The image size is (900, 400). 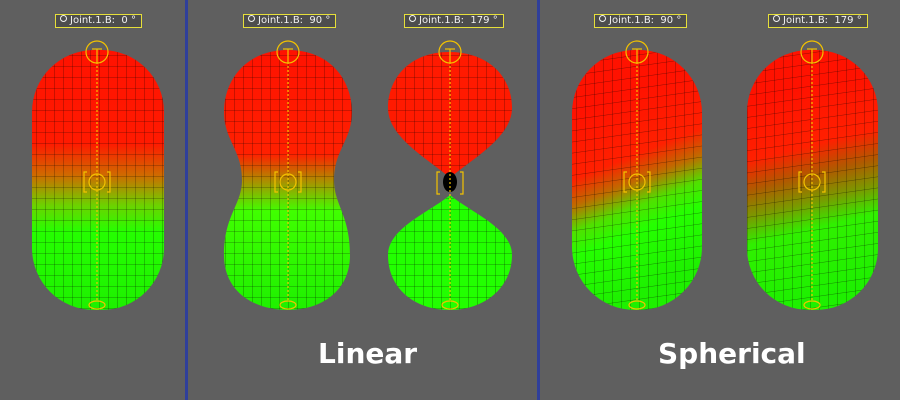 I want to click on joint-angle-tag-linear-179: Joint.1.B: 179 °, so click(x=454, y=21).